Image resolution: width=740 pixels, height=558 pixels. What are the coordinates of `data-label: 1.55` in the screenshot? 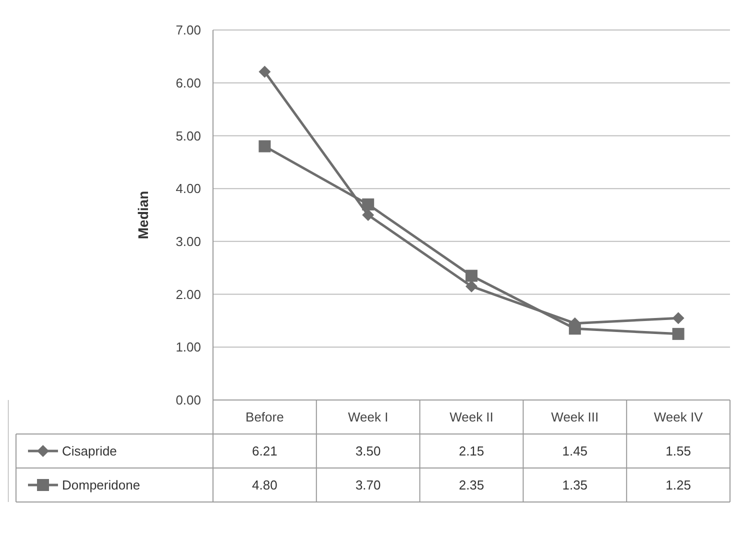 It's located at (678, 451).